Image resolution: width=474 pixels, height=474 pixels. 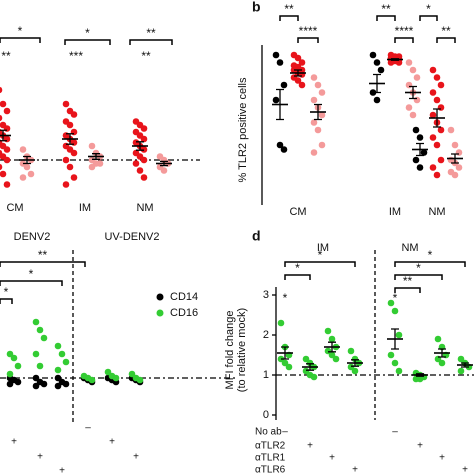 I want to click on category-label: NM, so click(x=144, y=208).